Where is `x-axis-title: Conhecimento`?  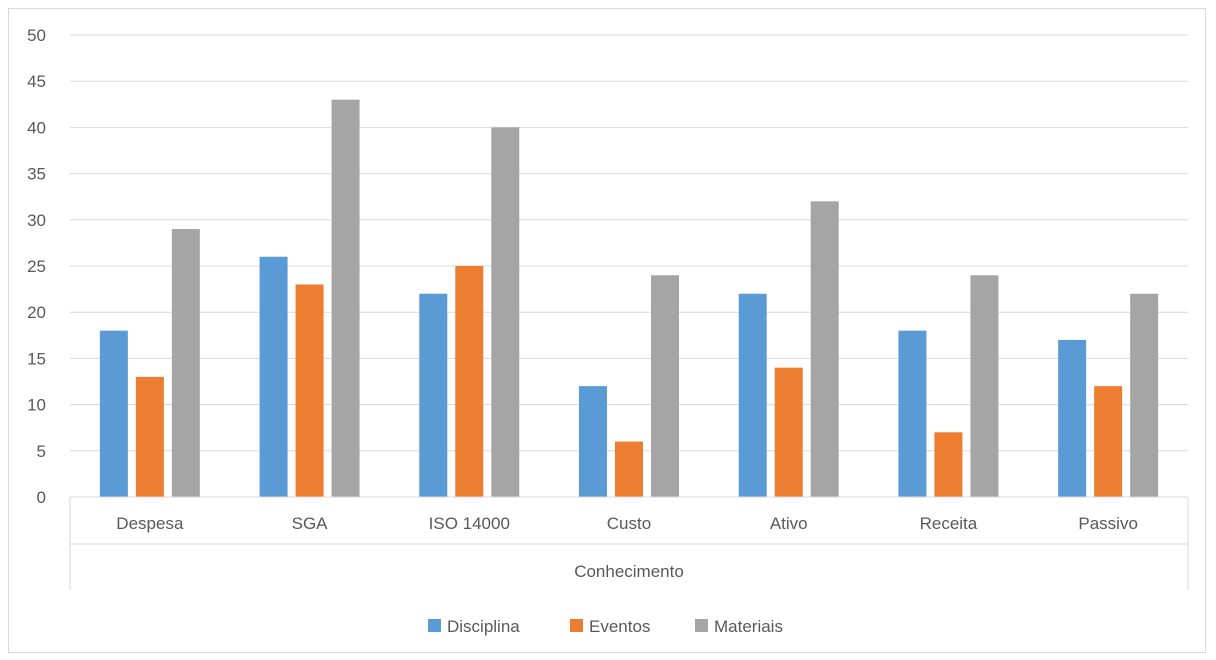
x-axis-title: Conhecimento is located at coordinates (629, 571).